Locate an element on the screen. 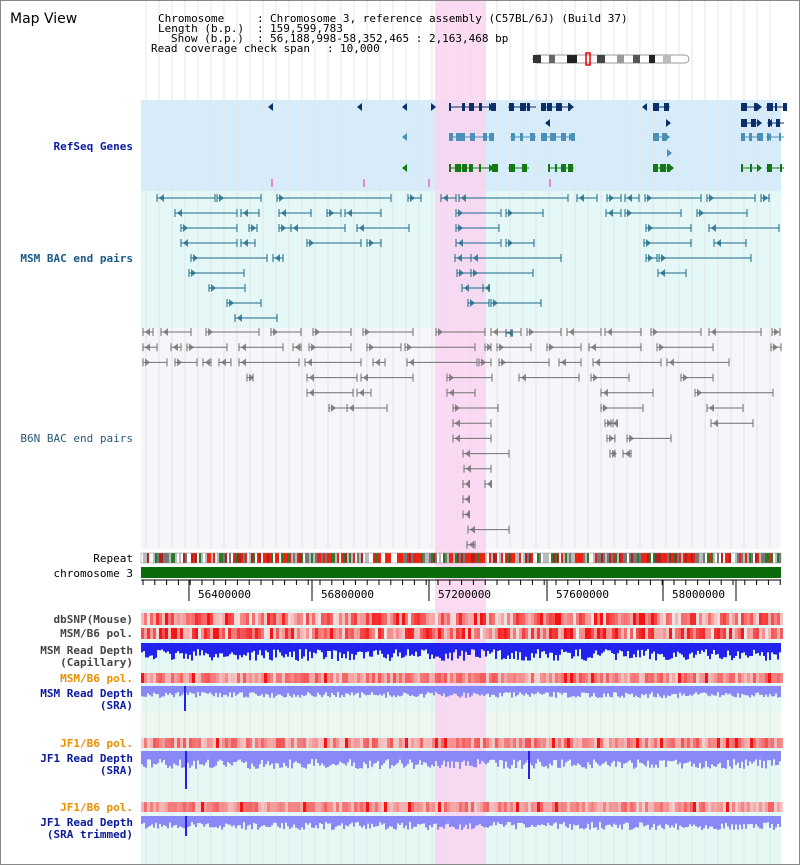  track-label-refseq: RefSeq Genes is located at coordinates (93, 146).